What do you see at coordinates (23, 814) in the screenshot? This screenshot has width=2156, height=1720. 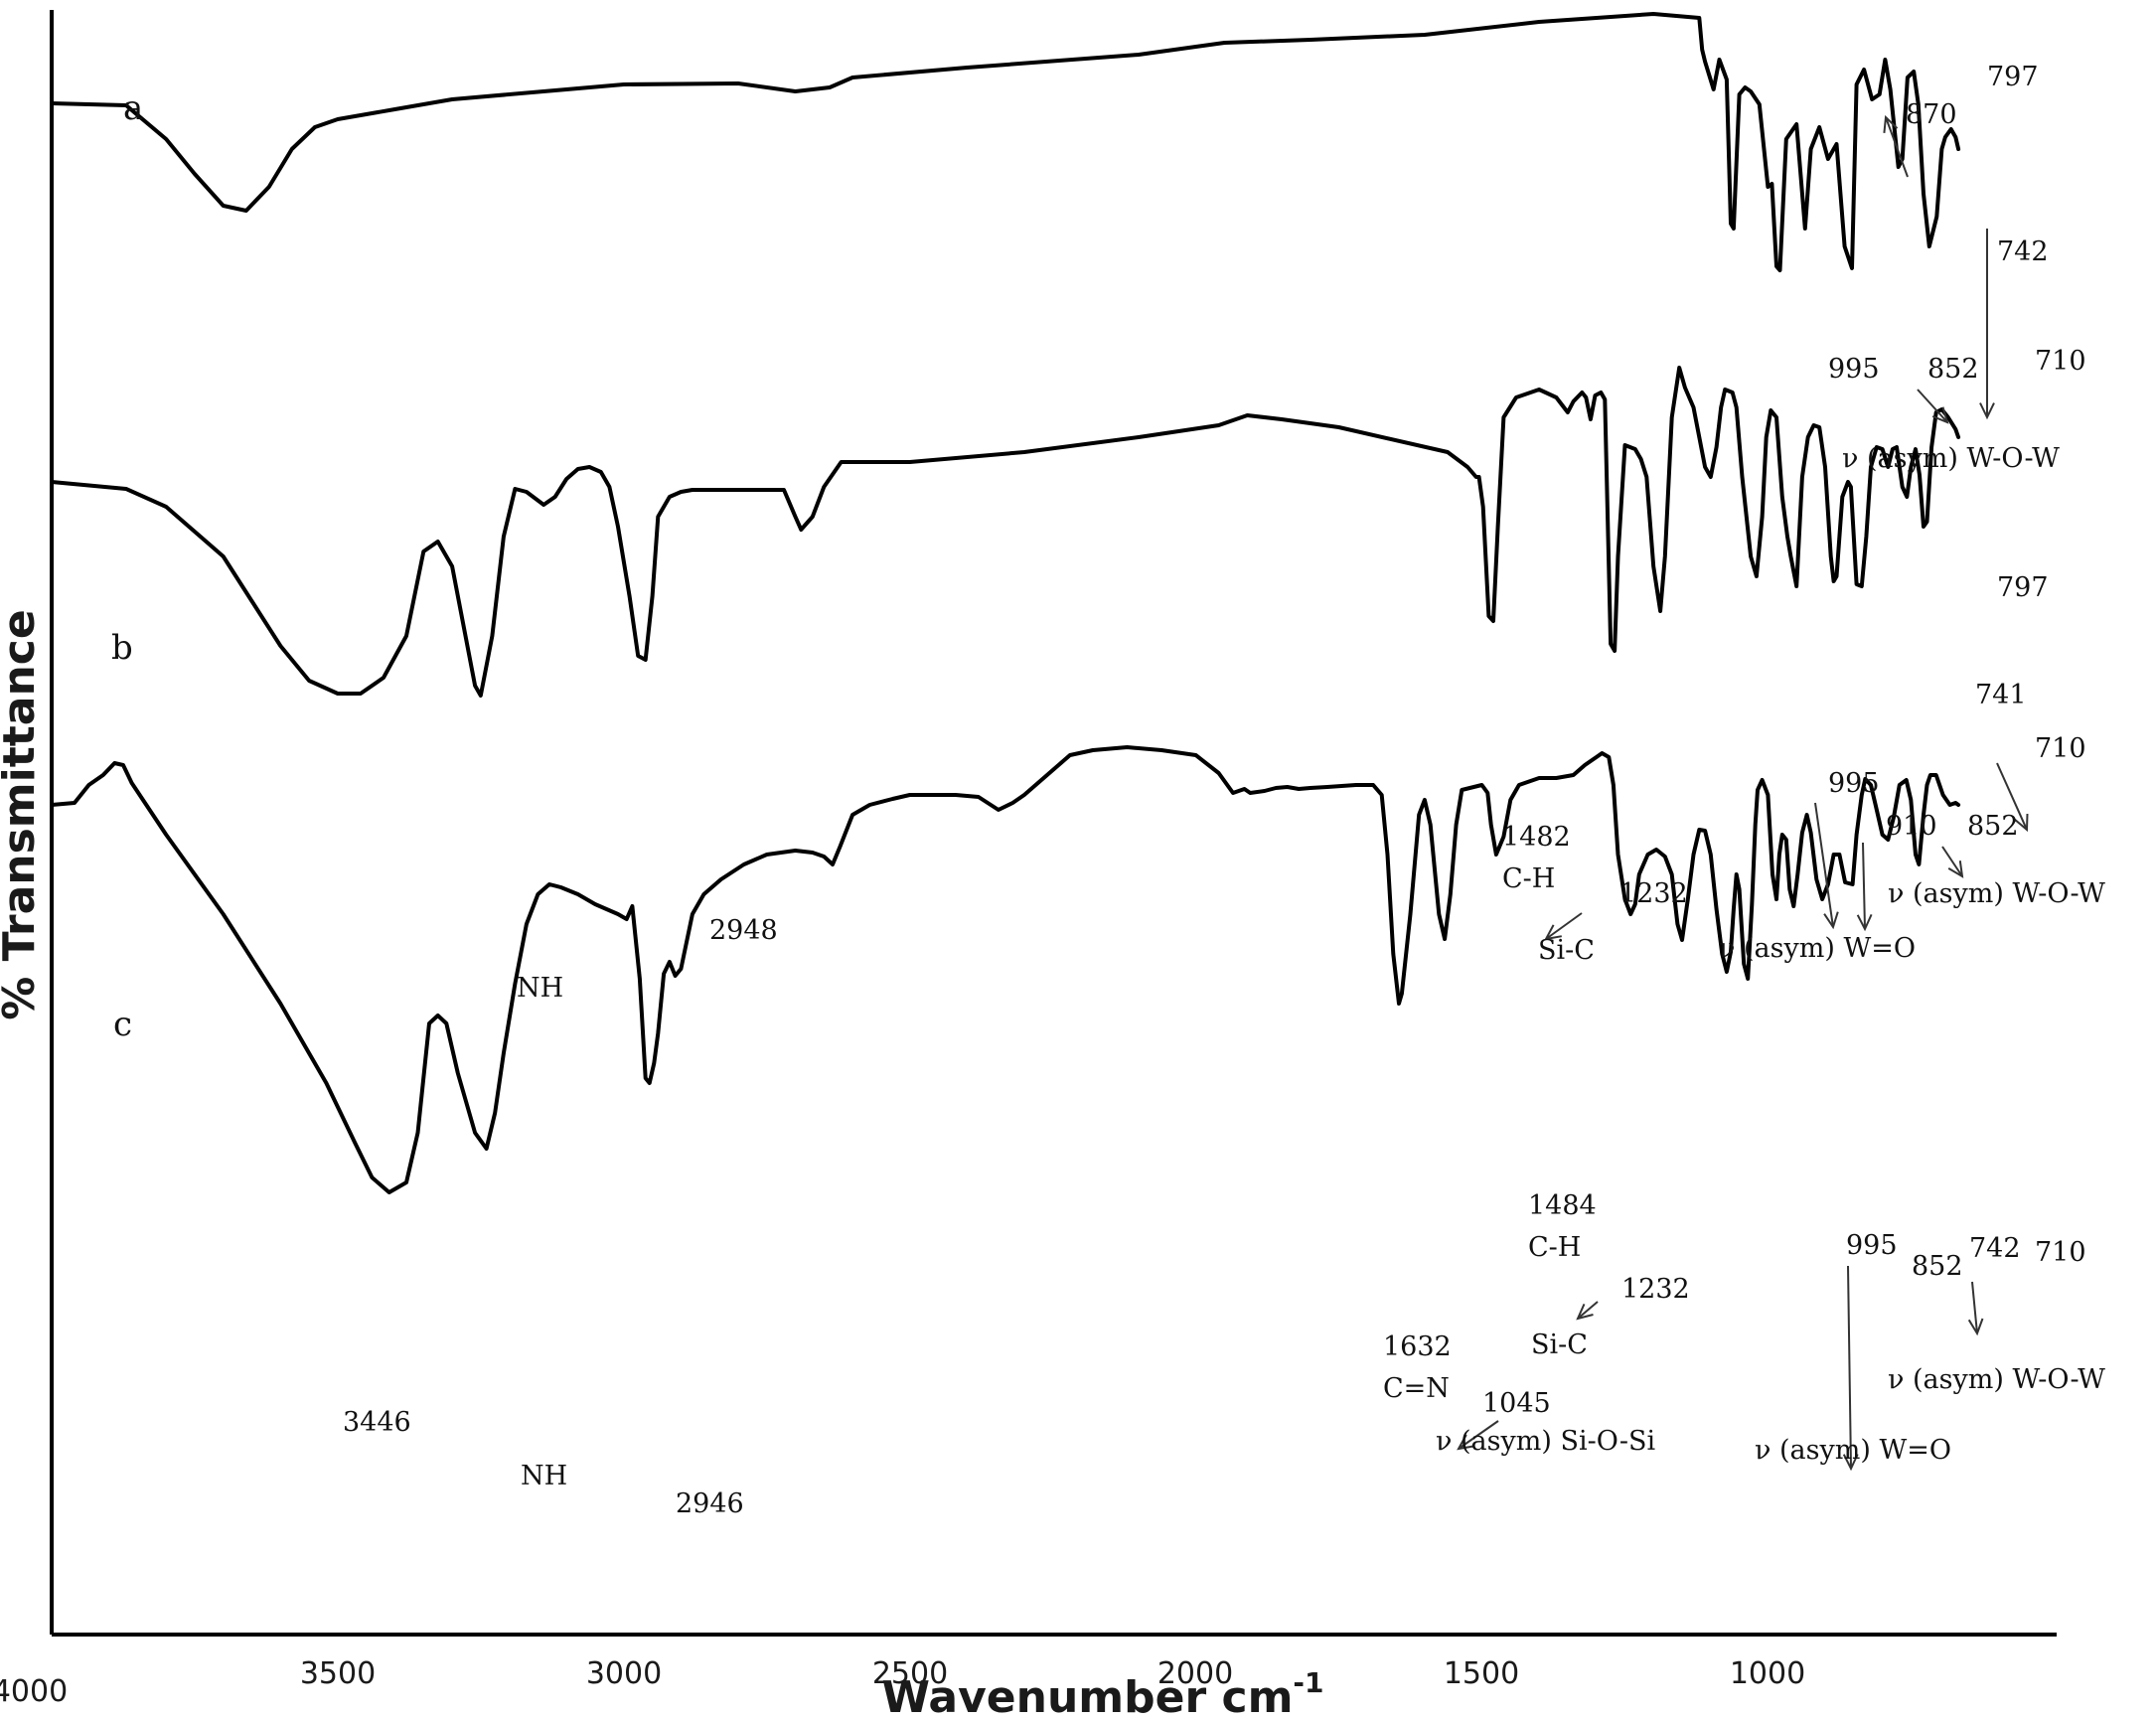 I see `y-axis-label: % Transmittance` at bounding box center [23, 814].